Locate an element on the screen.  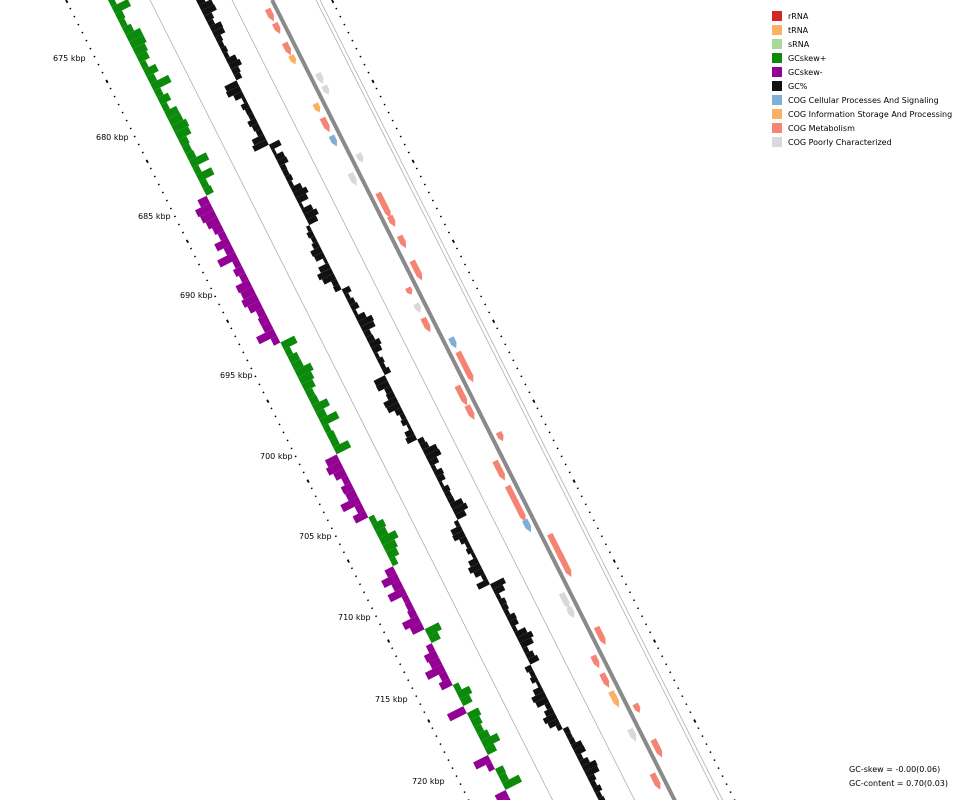
gc-skew-stat: GC-skew = -0.00(0.06) is located at coordinates (895, 769).